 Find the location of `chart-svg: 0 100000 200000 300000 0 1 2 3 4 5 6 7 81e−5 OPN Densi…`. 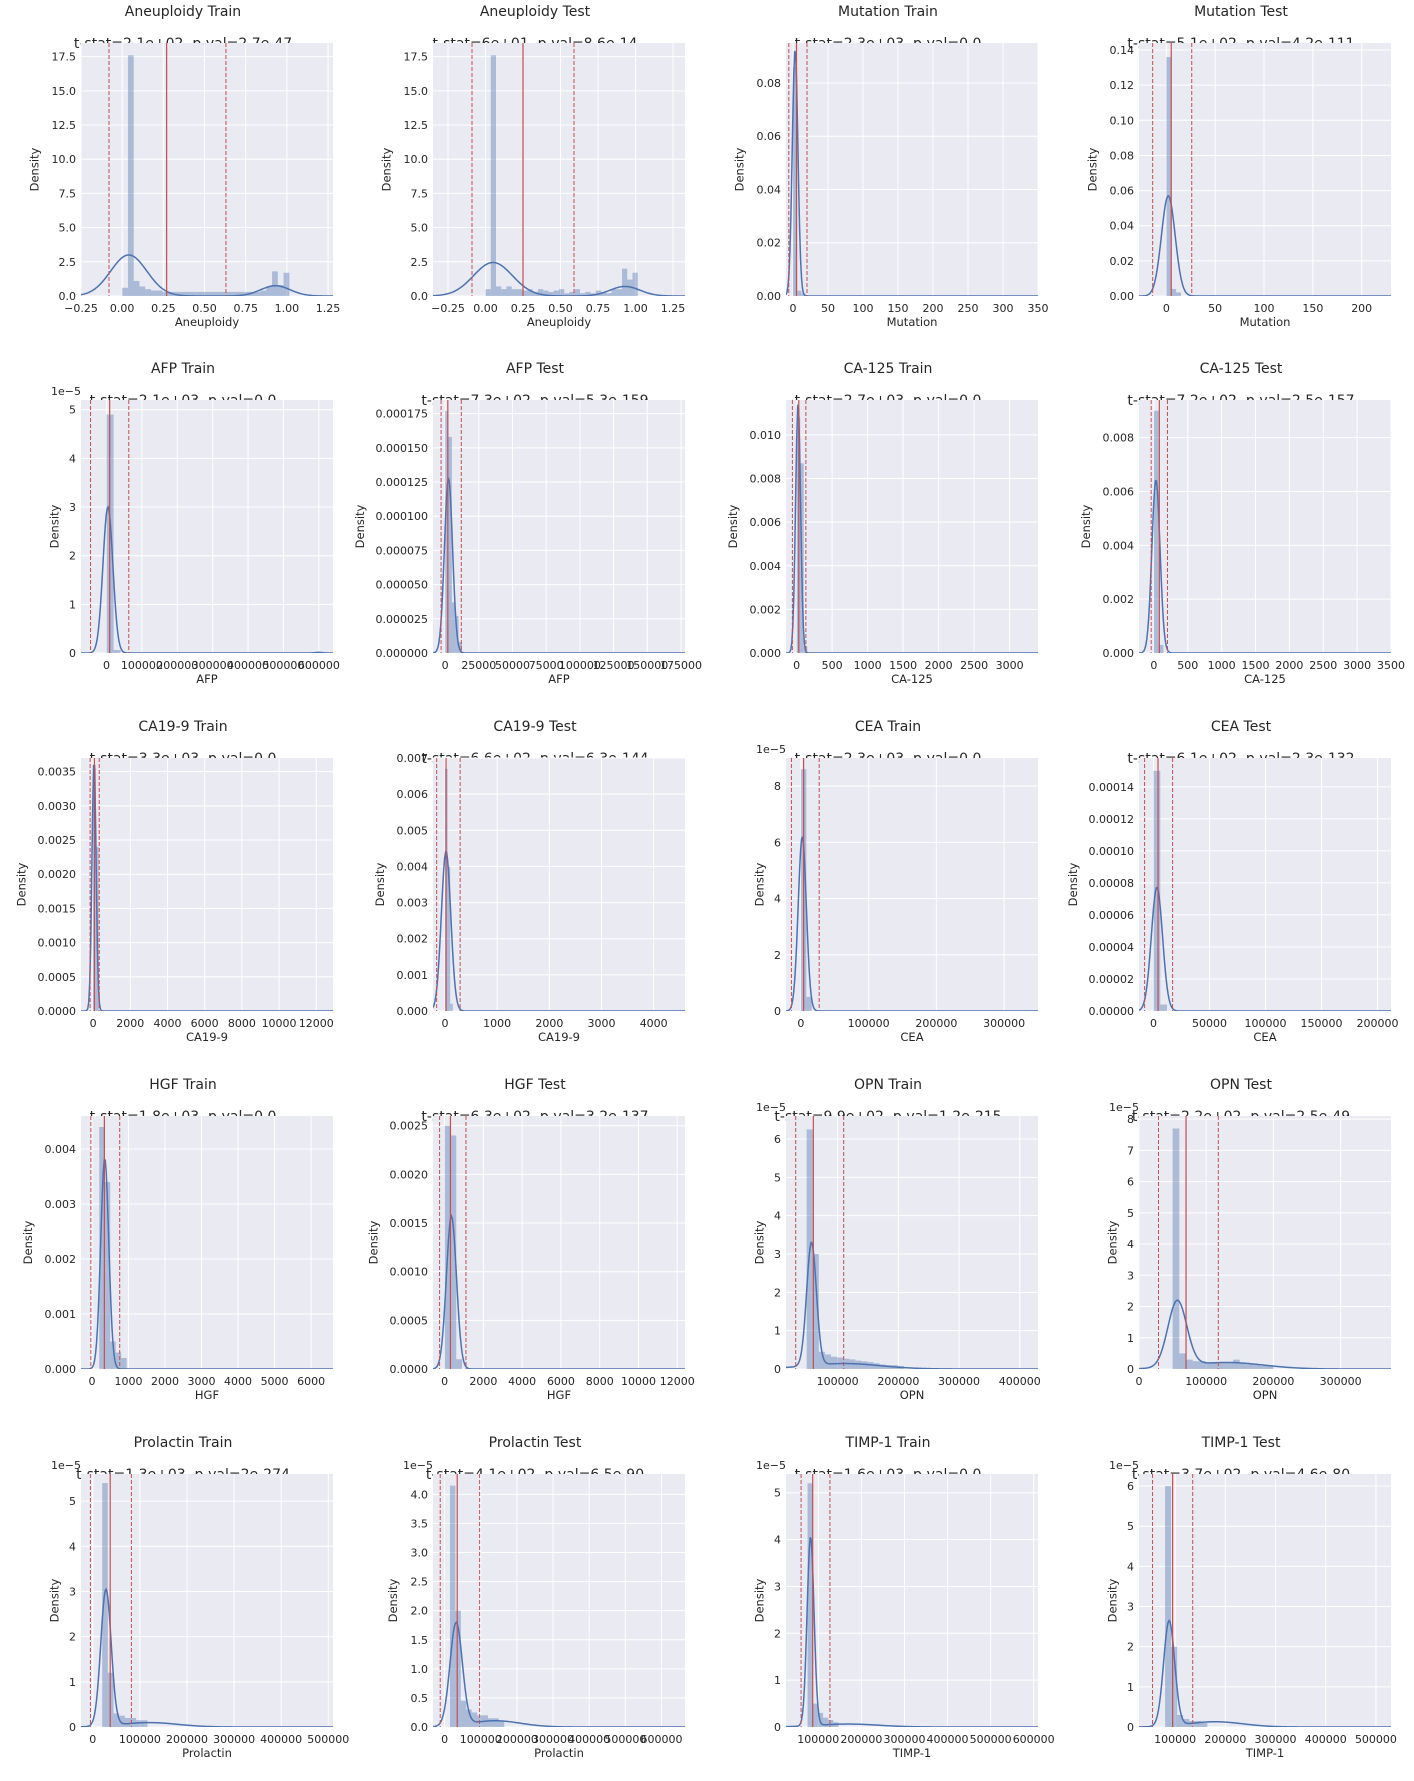

chart-svg: 0 100000 200000 300000 0 1 2 3 4 5 6 7 81e−5 OPN Densi… is located at coordinates (1248, 1251).